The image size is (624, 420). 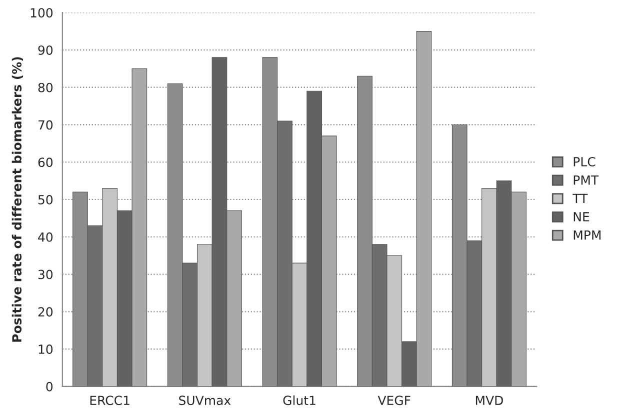 I want to click on y-tick-label: 70, so click(x=45, y=125).